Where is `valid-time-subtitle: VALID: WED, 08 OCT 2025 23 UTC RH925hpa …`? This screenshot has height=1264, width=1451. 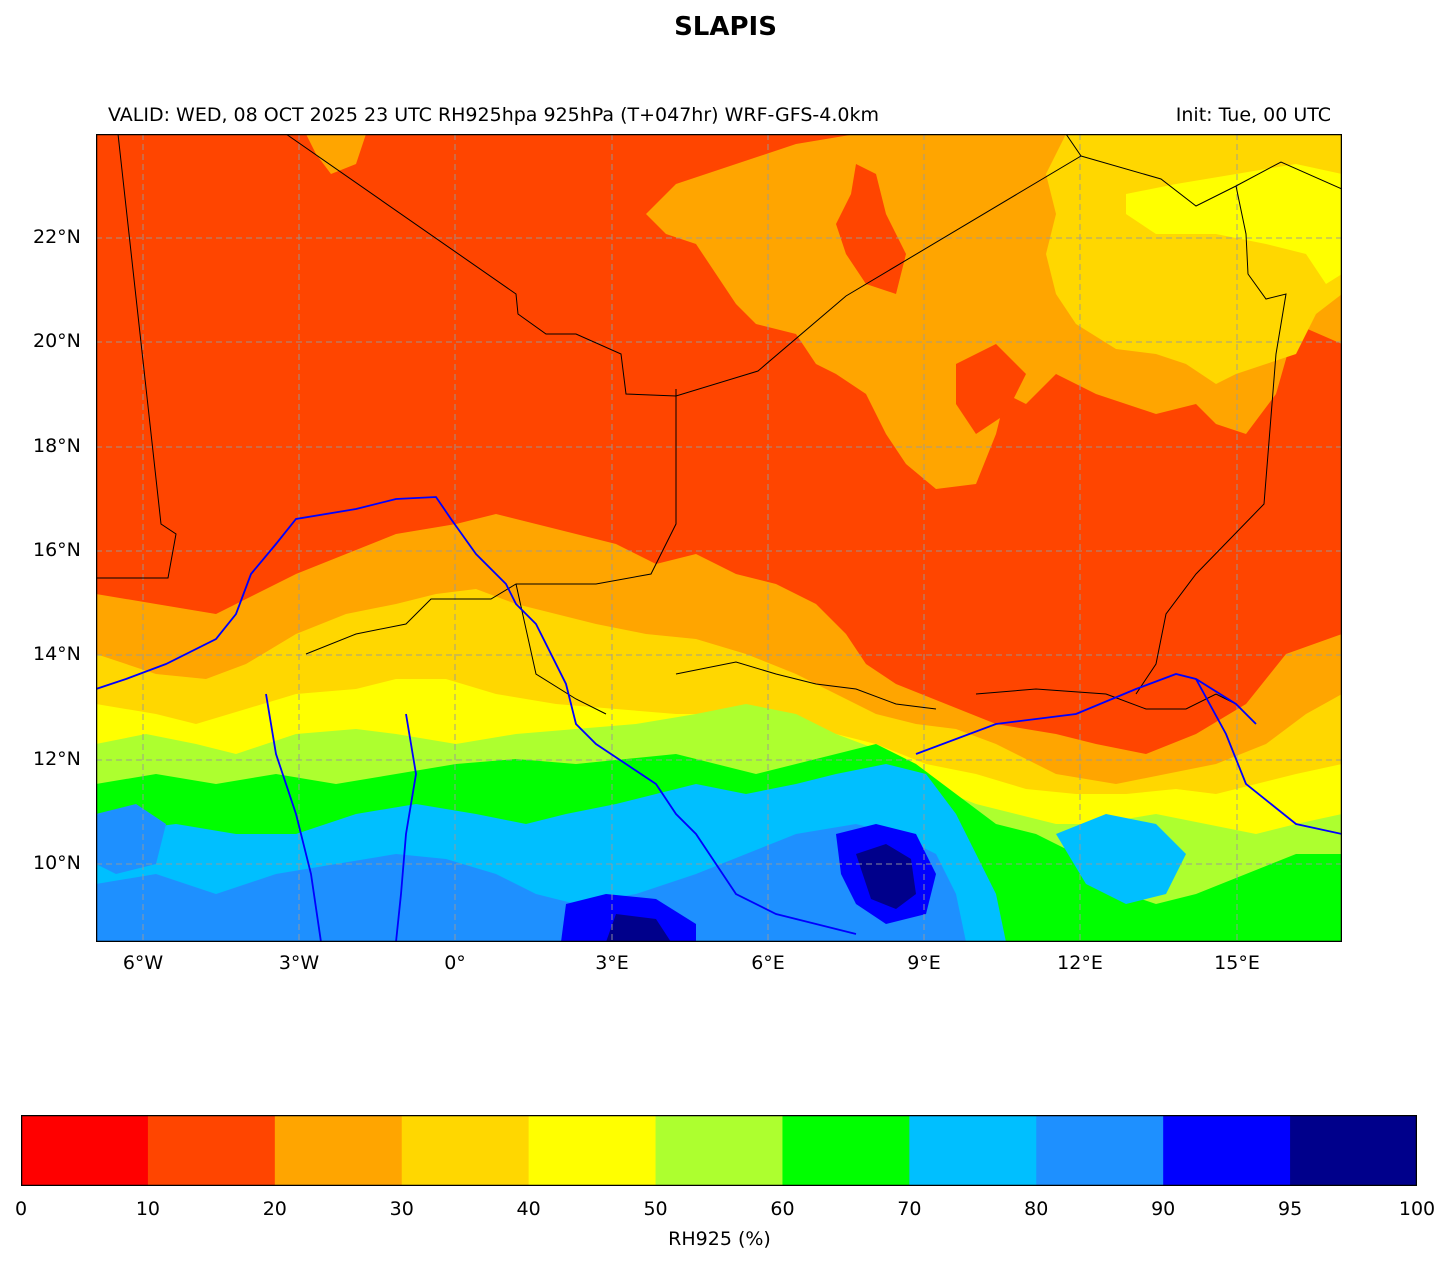
valid-time-subtitle: VALID: WED, 08 OCT 2025 23 UTC RH925hpa … is located at coordinates (494, 115).